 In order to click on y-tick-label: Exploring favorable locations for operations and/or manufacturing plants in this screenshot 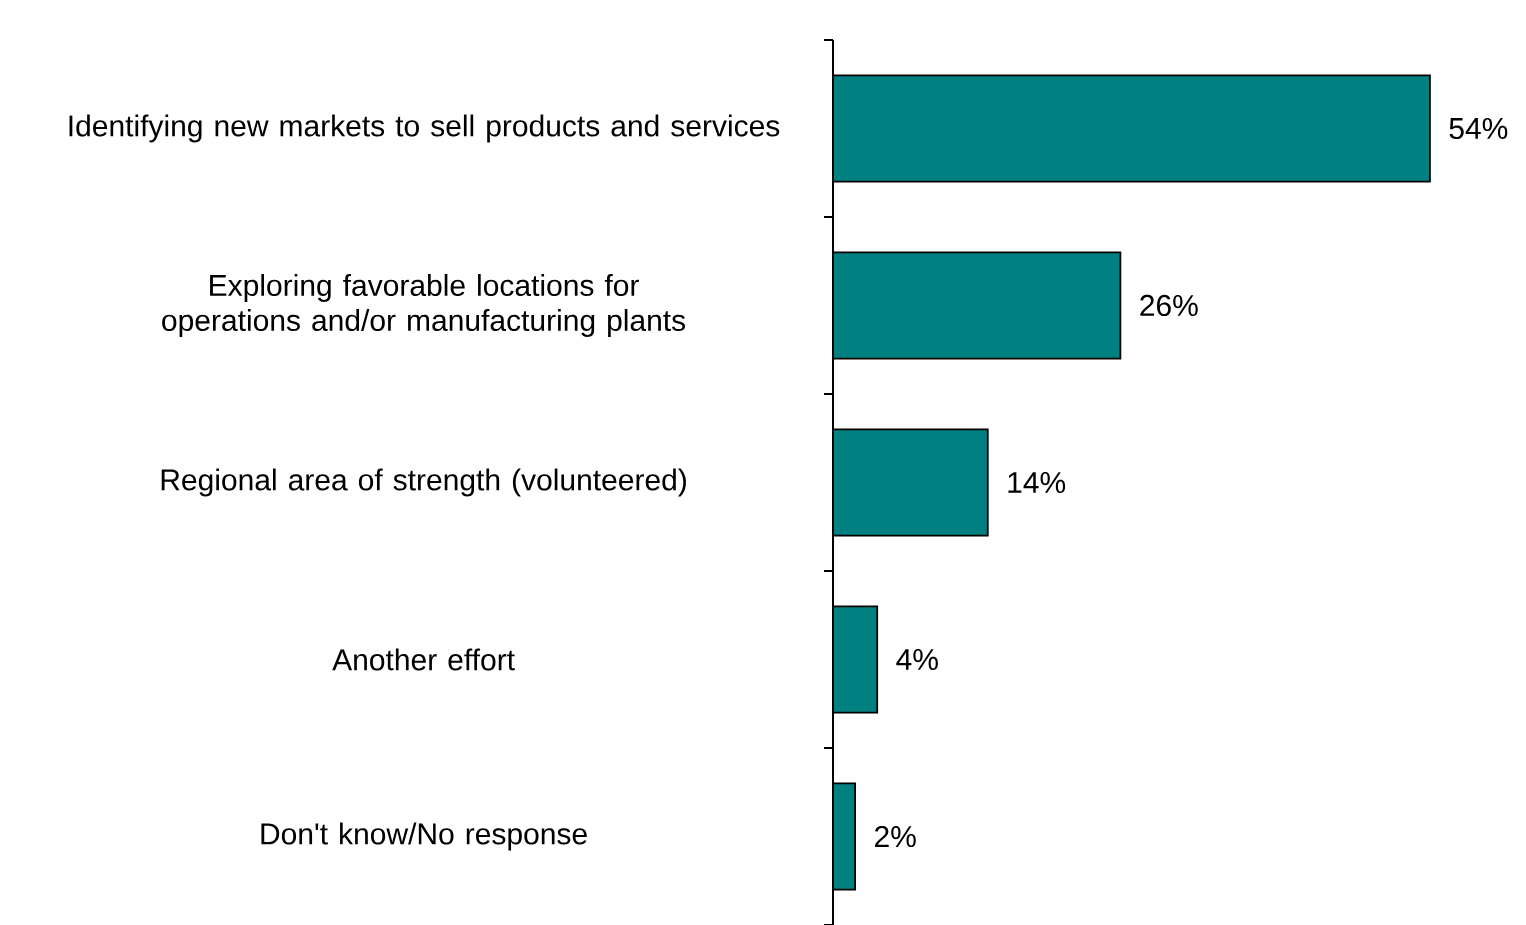, I will do `click(424, 305)`.